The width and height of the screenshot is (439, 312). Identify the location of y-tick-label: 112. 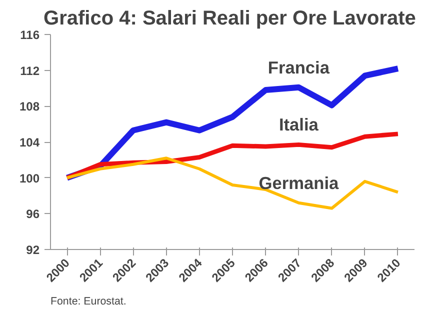
(30, 71).